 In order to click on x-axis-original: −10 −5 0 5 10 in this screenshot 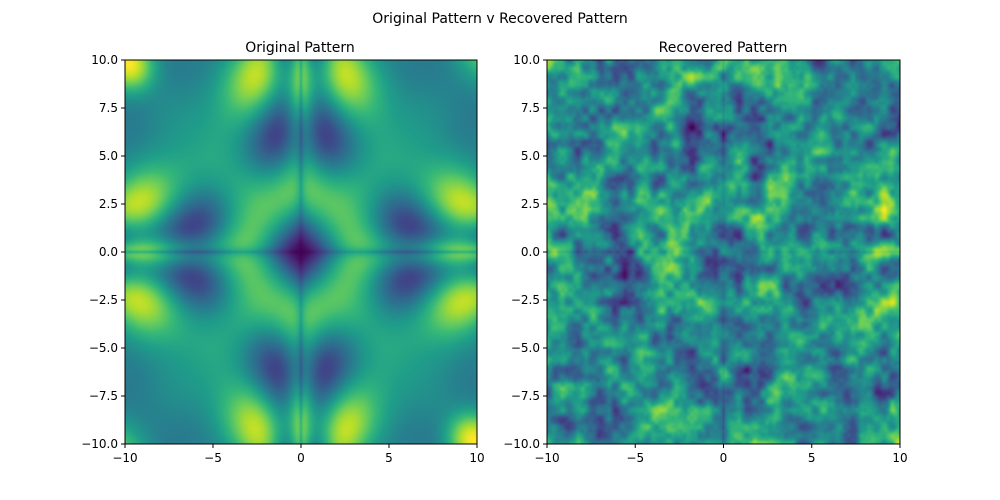, I will do `click(298, 454)`.